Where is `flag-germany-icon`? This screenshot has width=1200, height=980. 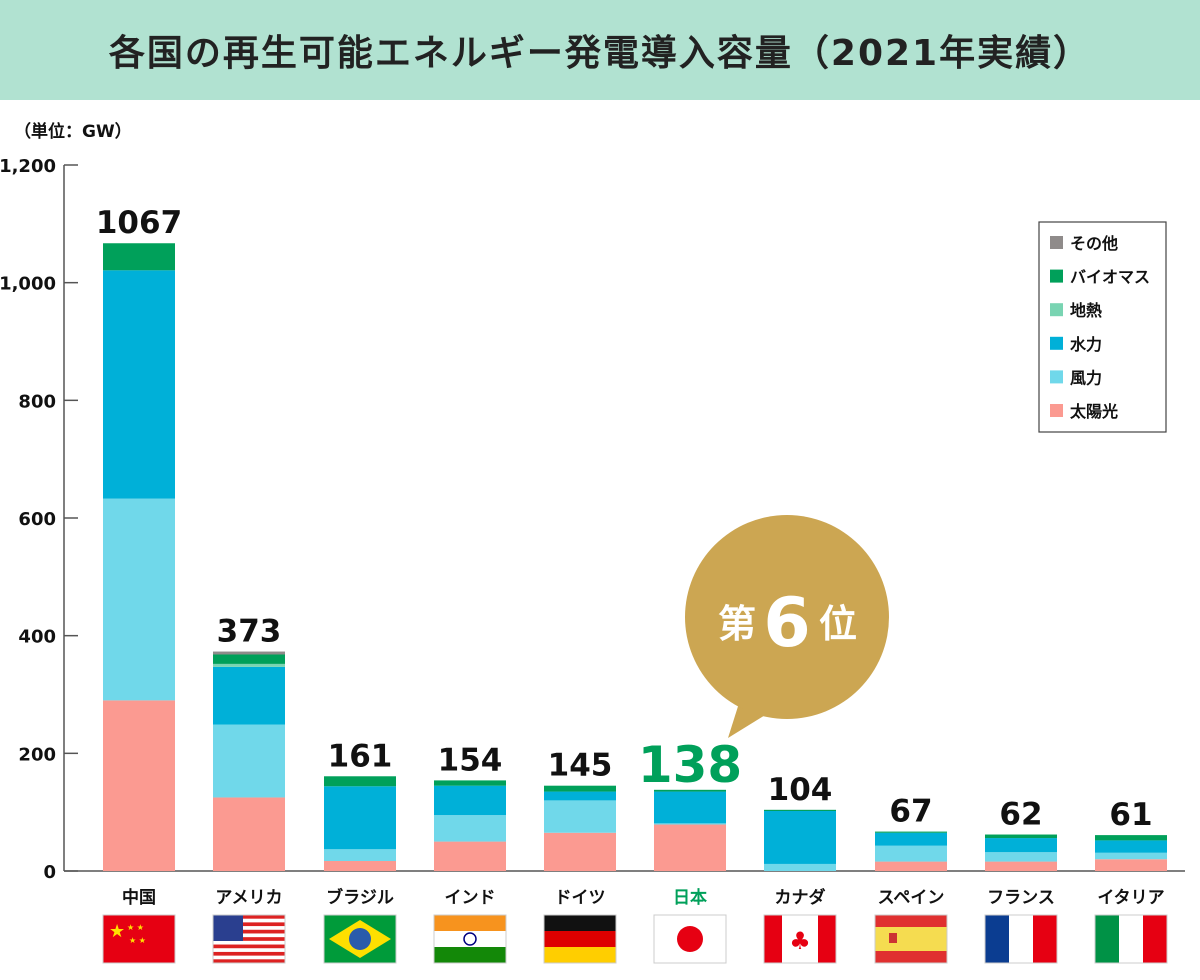
flag-germany-icon is located at coordinates (580, 939).